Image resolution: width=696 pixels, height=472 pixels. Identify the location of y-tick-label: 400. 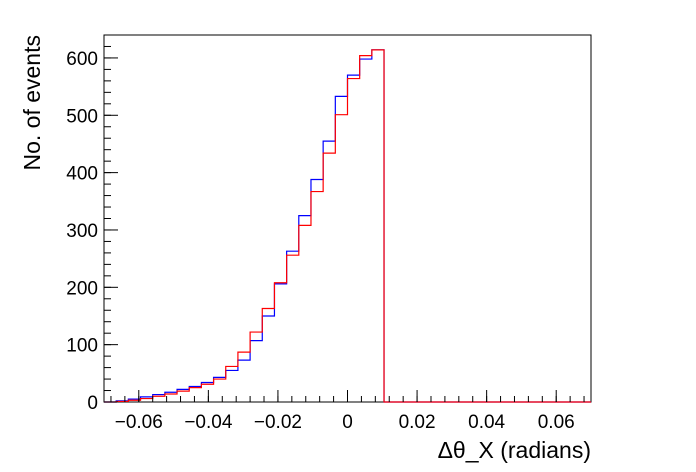
(82, 174).